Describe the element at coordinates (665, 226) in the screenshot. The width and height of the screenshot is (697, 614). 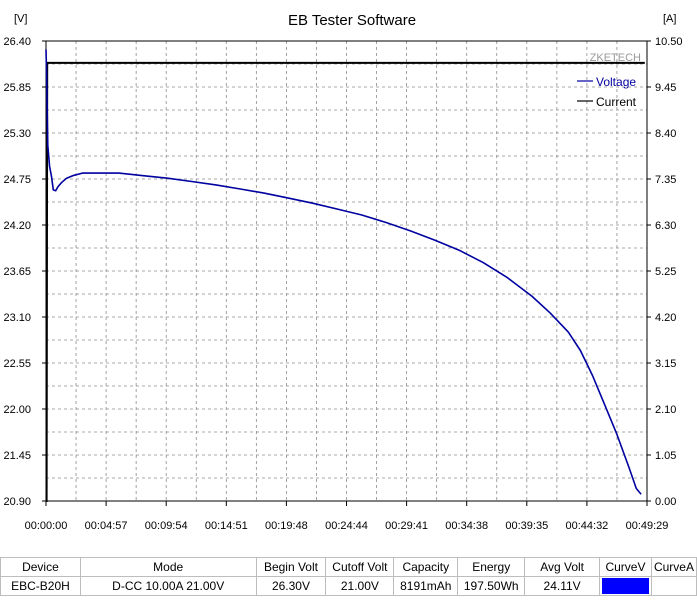
I see `y2-tick-label: 6.30` at that location.